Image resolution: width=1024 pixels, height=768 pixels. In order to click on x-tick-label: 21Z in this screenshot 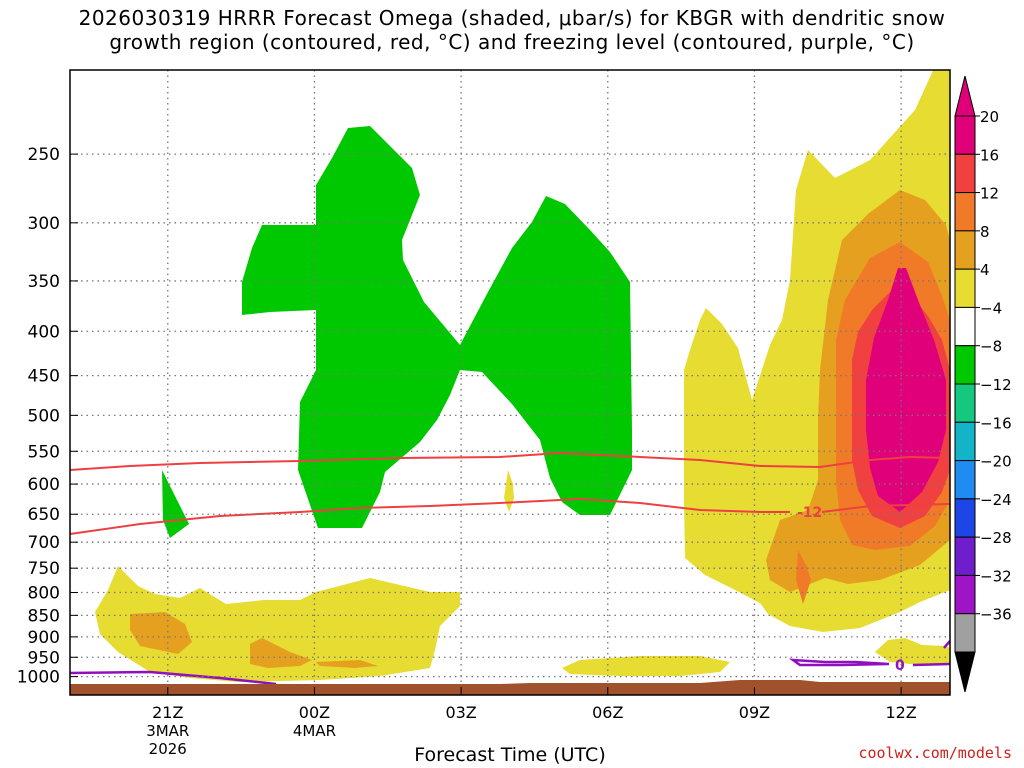, I will do `click(167, 712)`.